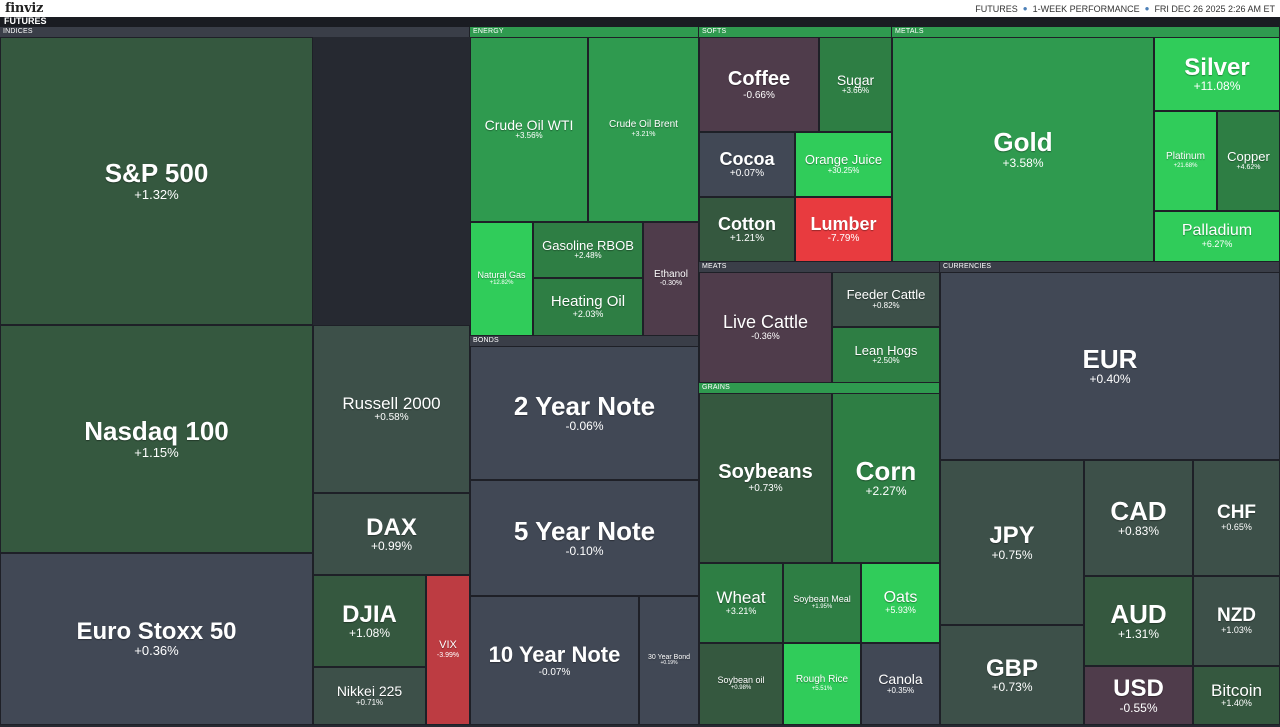  I want to click on tile-change: +0.99%, so click(391, 546).